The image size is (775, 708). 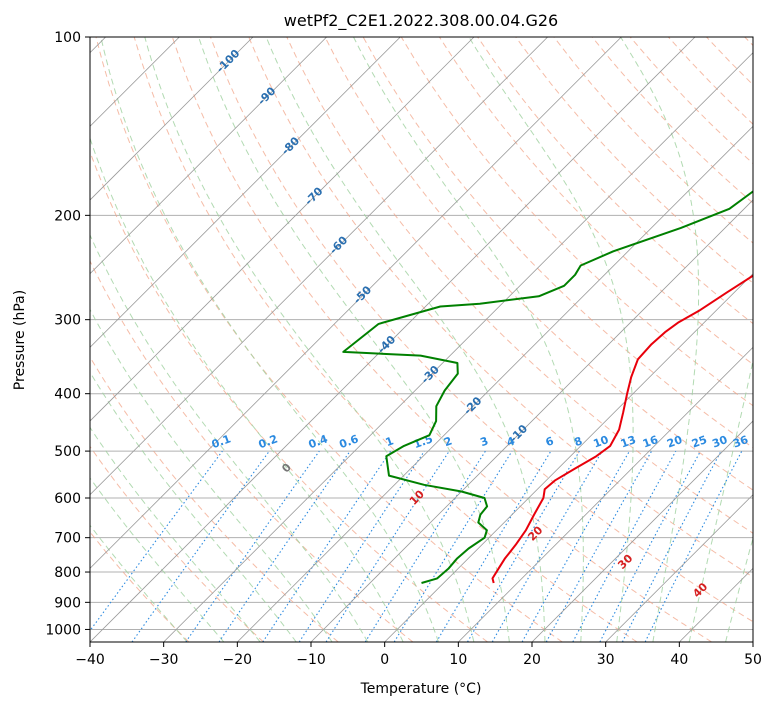 What do you see at coordinates (67, 603) in the screenshot?
I see `y-tick-label: 900` at bounding box center [67, 603].